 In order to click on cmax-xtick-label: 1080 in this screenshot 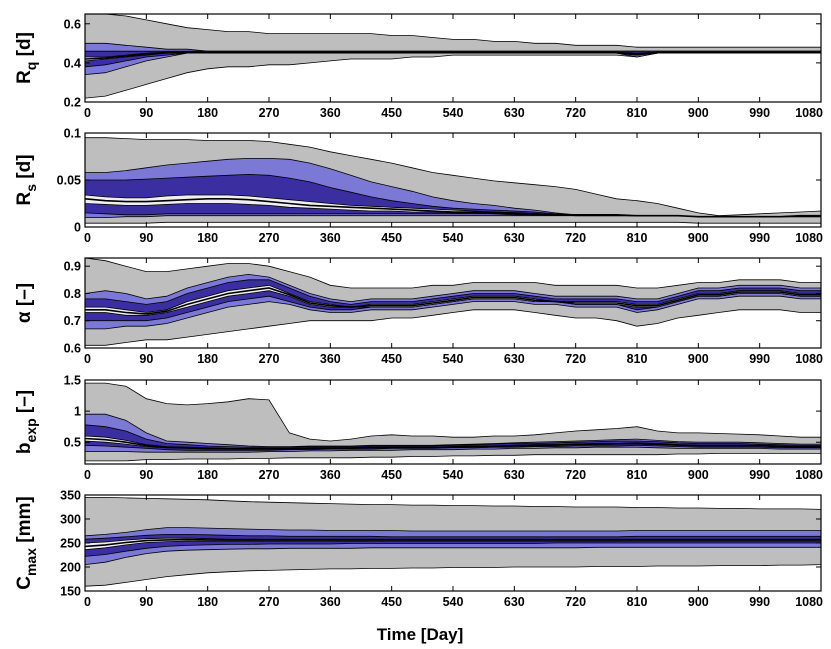, I will do `click(809, 602)`.